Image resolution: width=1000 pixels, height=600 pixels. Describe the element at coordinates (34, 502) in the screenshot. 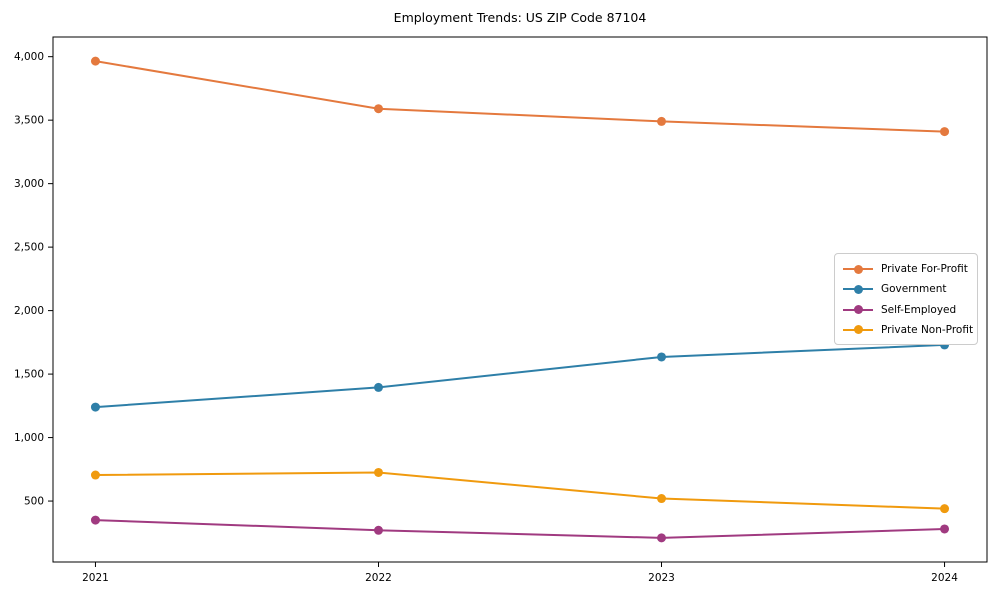

I see `y-tick-label: 500` at that location.